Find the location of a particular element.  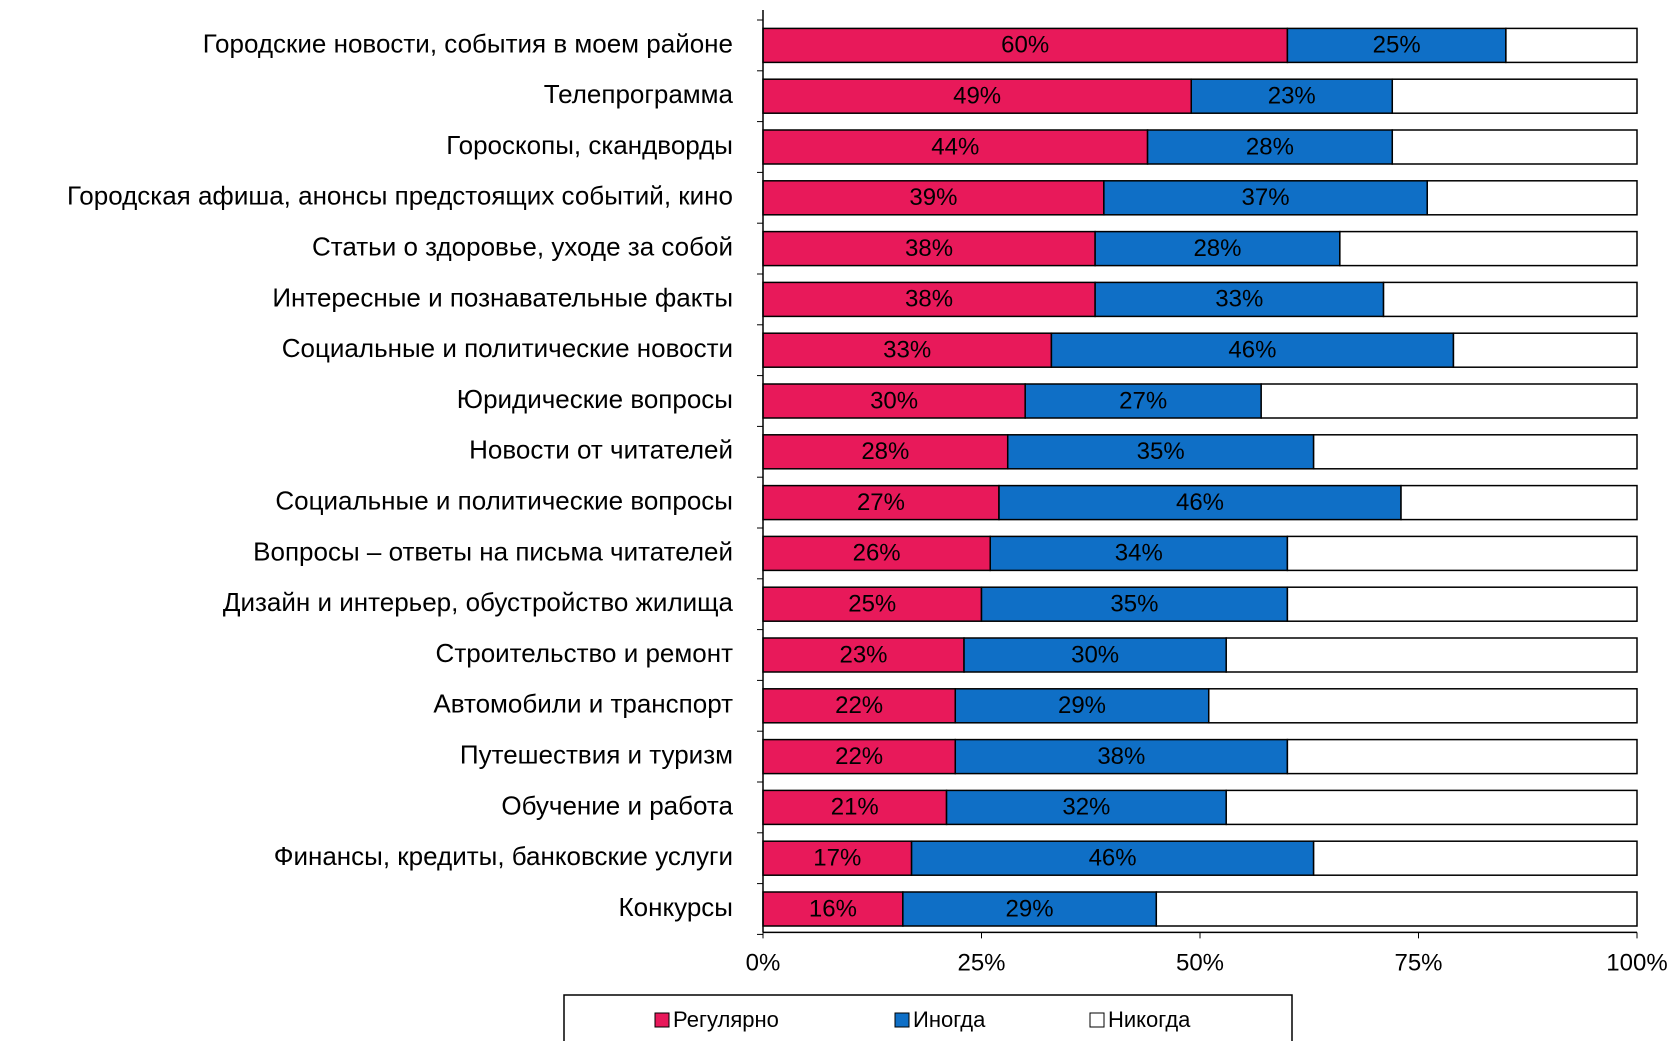

y-tick-label: Юридические вопросы is located at coordinates (595, 399).